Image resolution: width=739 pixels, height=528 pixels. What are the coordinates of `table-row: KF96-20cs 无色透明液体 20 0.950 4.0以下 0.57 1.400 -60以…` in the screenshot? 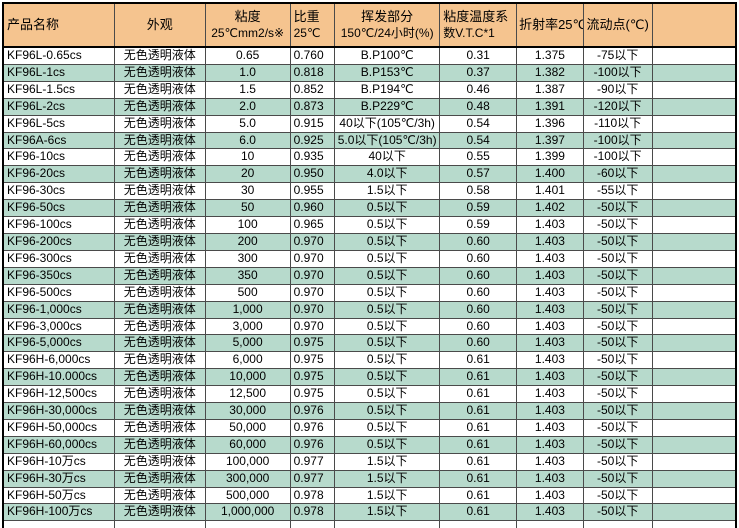 It's located at (369, 174).